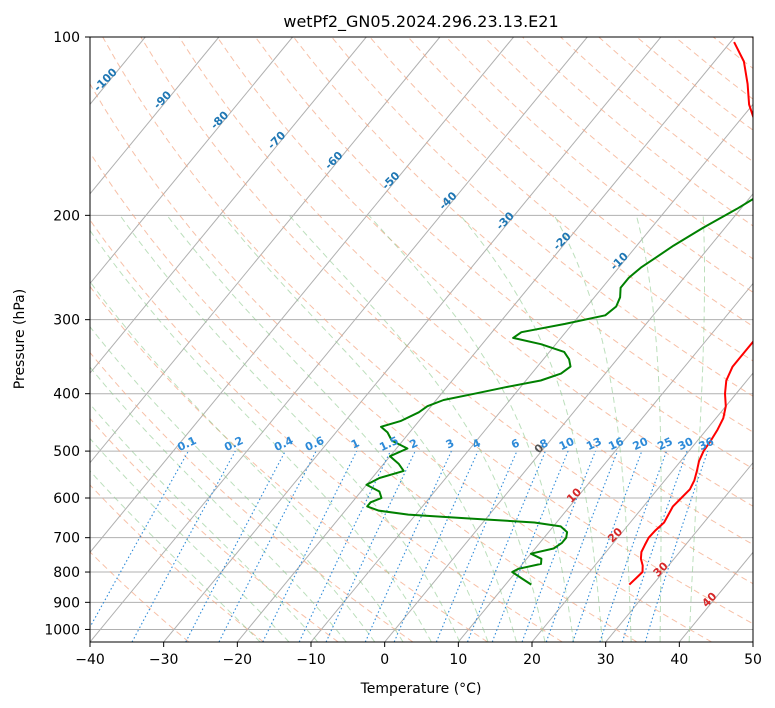 The image size is (775, 708). What do you see at coordinates (90, 660) in the screenshot?
I see `x-tick-label: −40` at bounding box center [90, 660].